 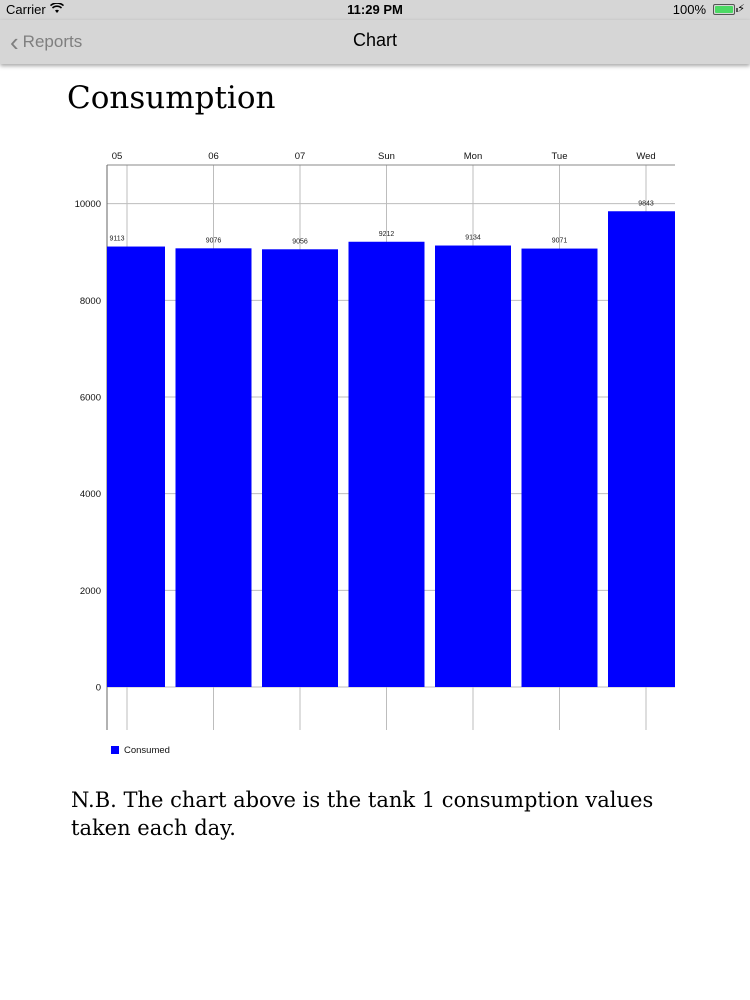 I want to click on legend-swatch, so click(x=115, y=750).